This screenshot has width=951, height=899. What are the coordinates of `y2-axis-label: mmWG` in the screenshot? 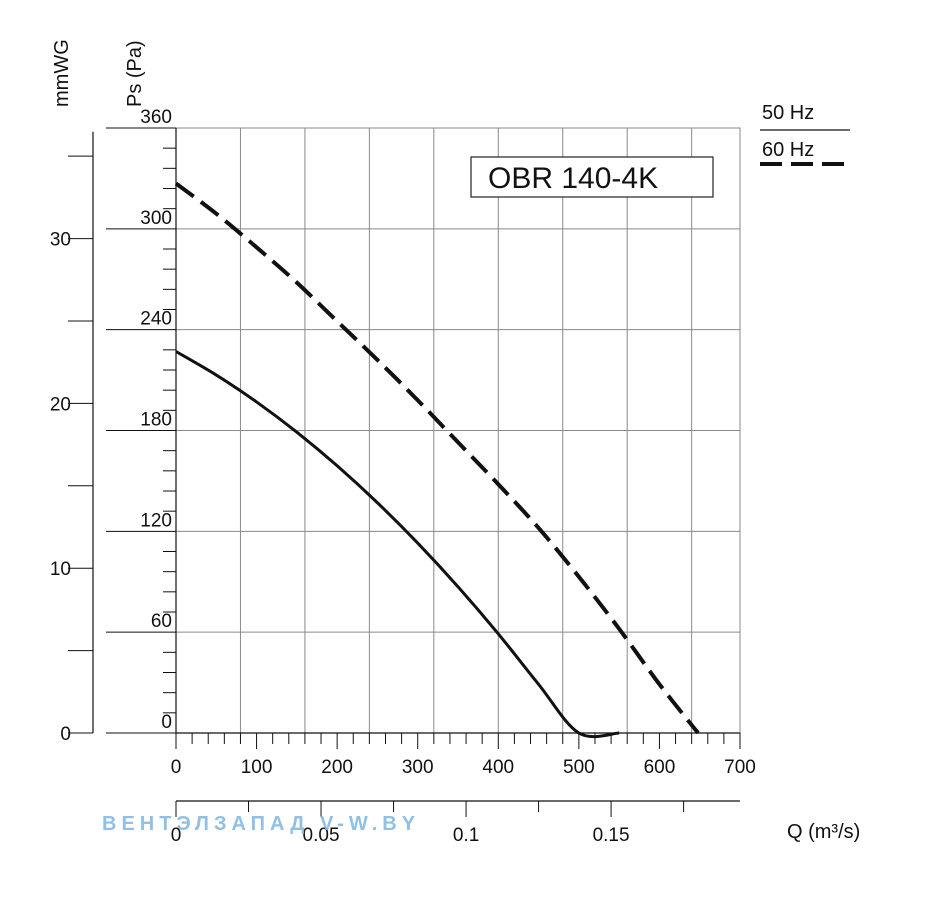 It's located at (62, 73).